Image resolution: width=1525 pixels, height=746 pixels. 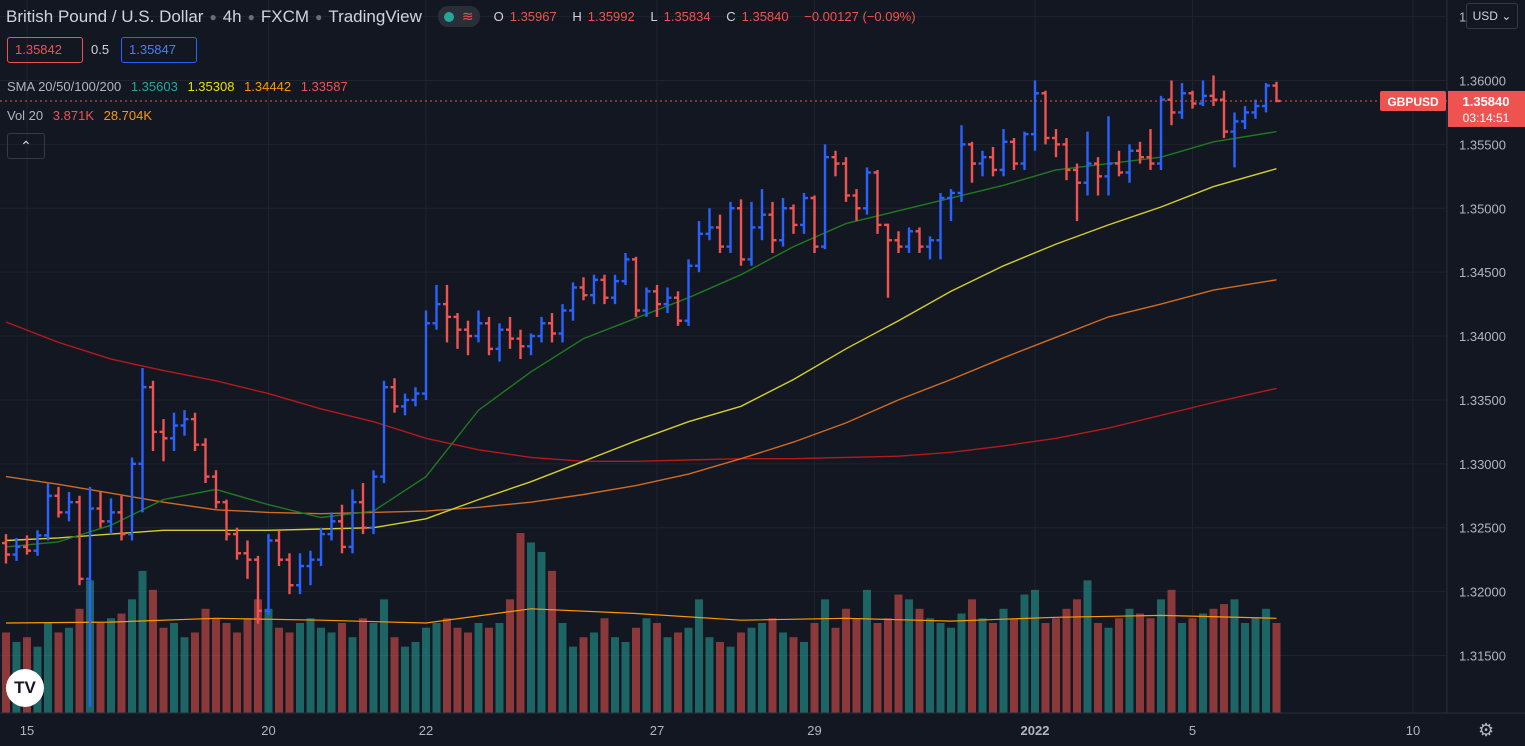 What do you see at coordinates (458, 16) in the screenshot?
I see `market-status-toggle: ≋` at bounding box center [458, 16].